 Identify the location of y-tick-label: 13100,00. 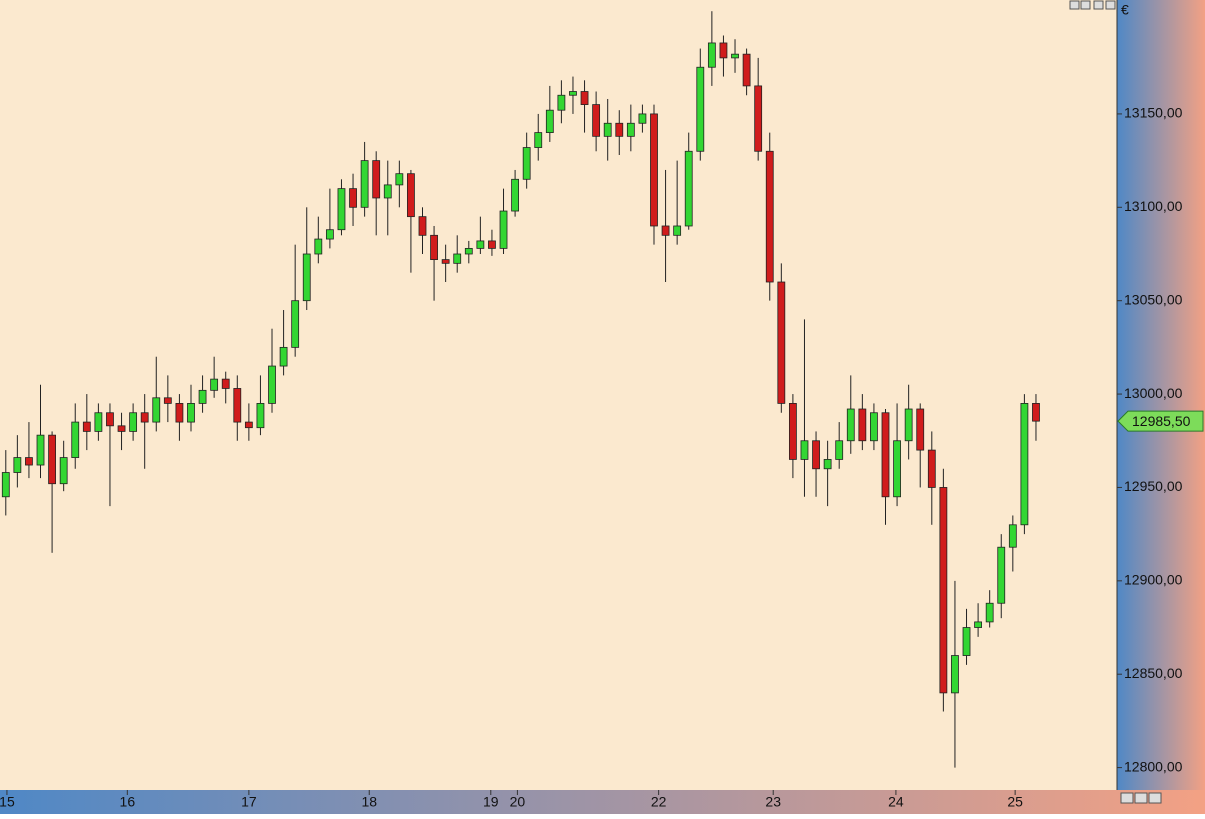
(1153, 206).